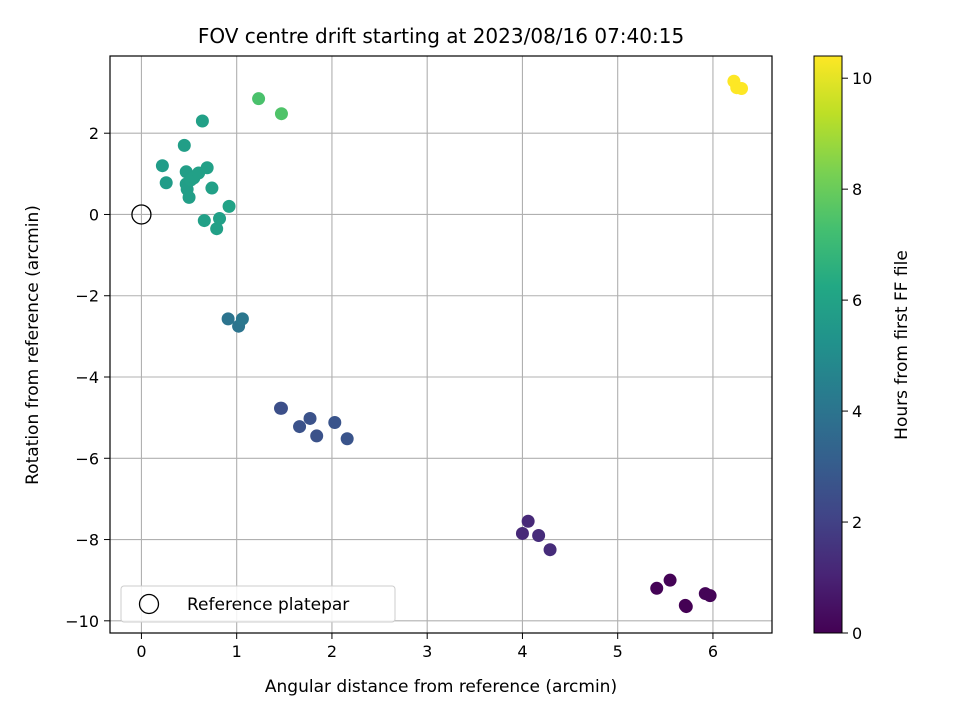  I want to click on x-tick-label: 5, so click(618, 651).